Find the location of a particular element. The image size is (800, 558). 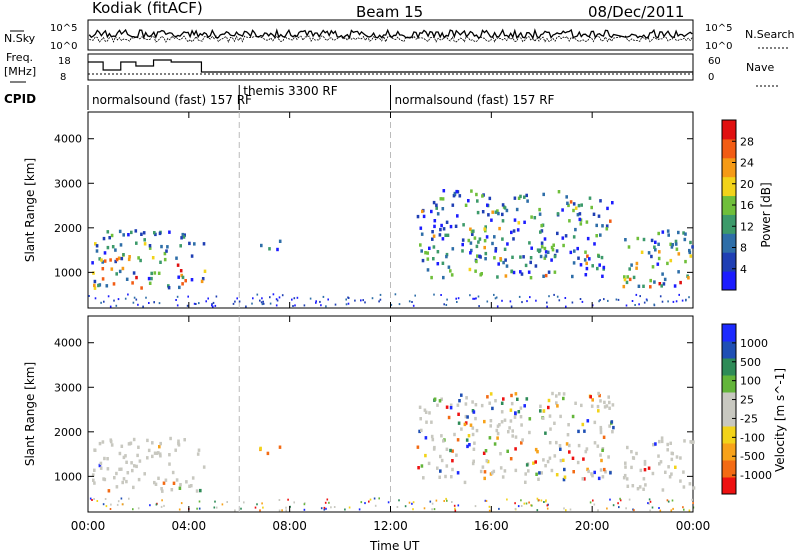

nsky-panel-frame is located at coordinates (390, 35).